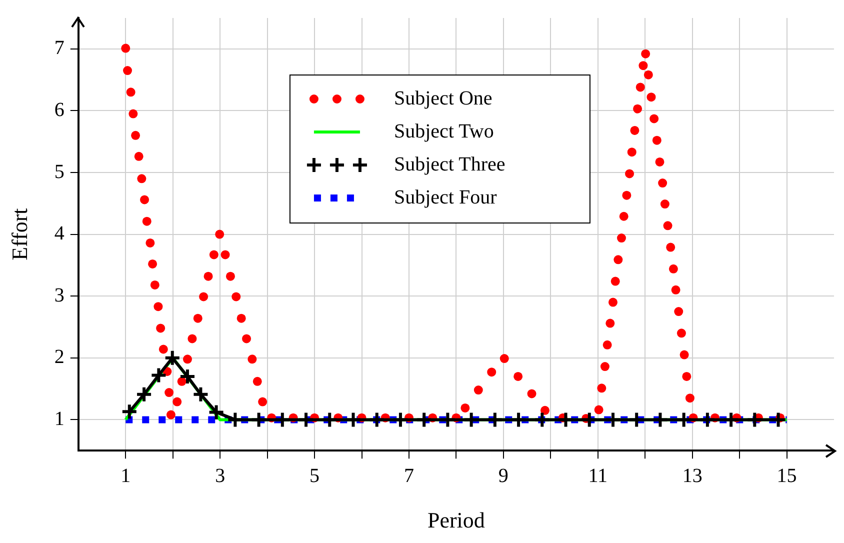 The height and width of the screenshot is (543, 844). What do you see at coordinates (446, 197) in the screenshot?
I see `legend-label: Subject Four` at bounding box center [446, 197].